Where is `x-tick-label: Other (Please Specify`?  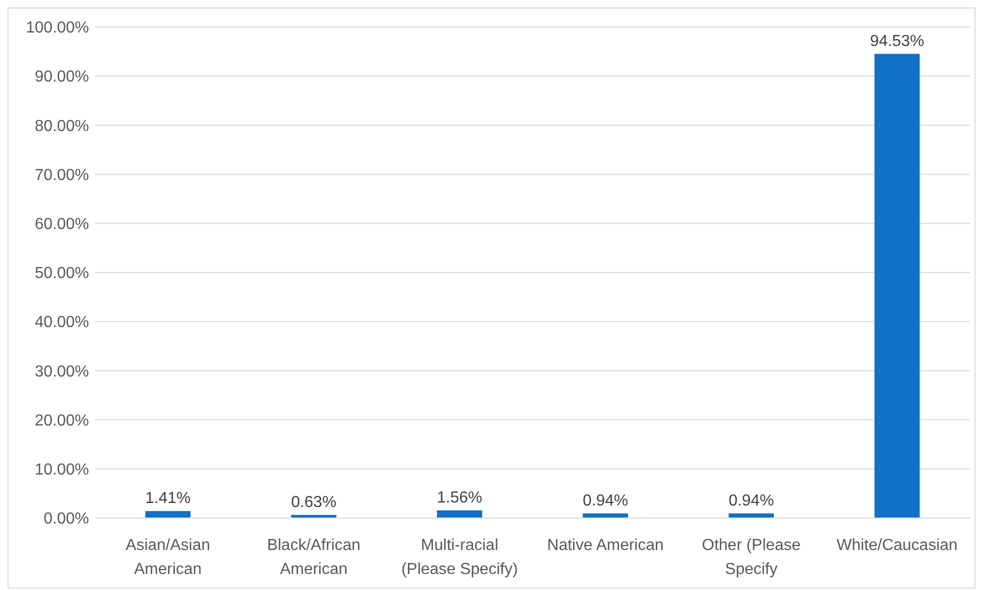
x-tick-label: Other (Please Specify is located at coordinates (751, 557).